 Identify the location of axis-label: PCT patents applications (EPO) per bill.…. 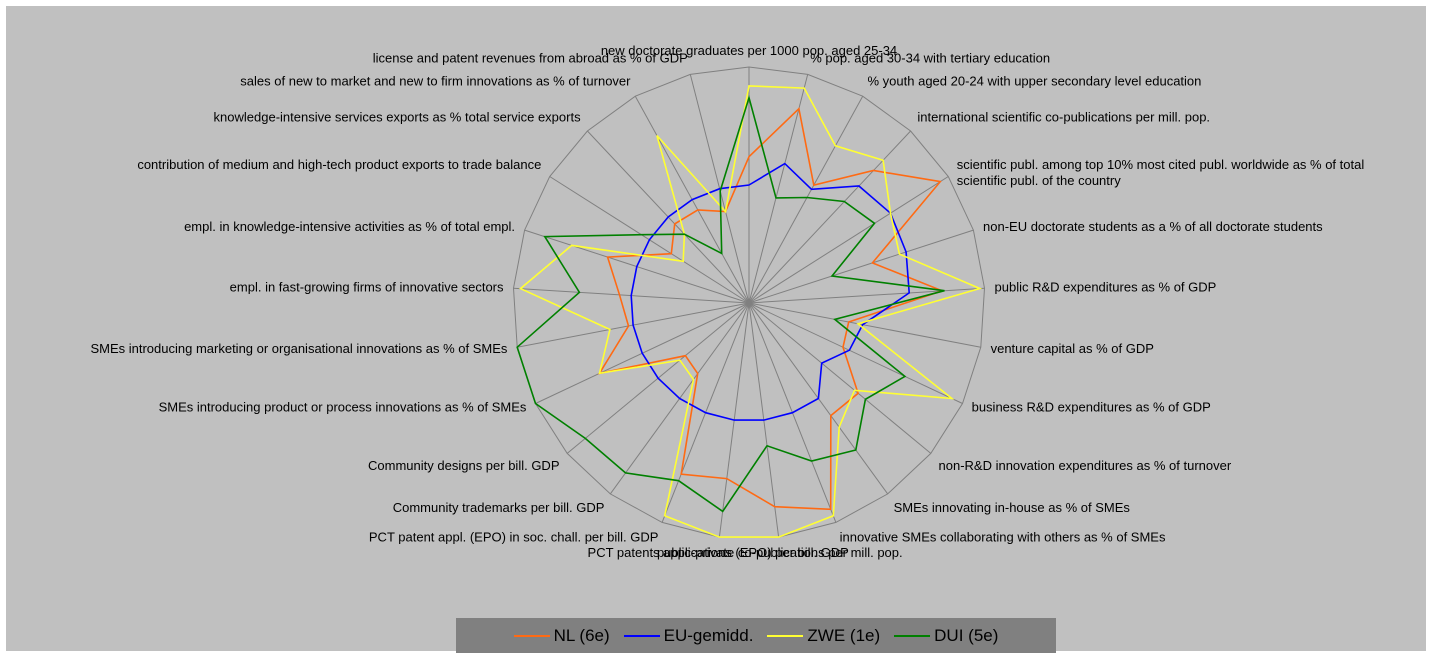
(718, 552).